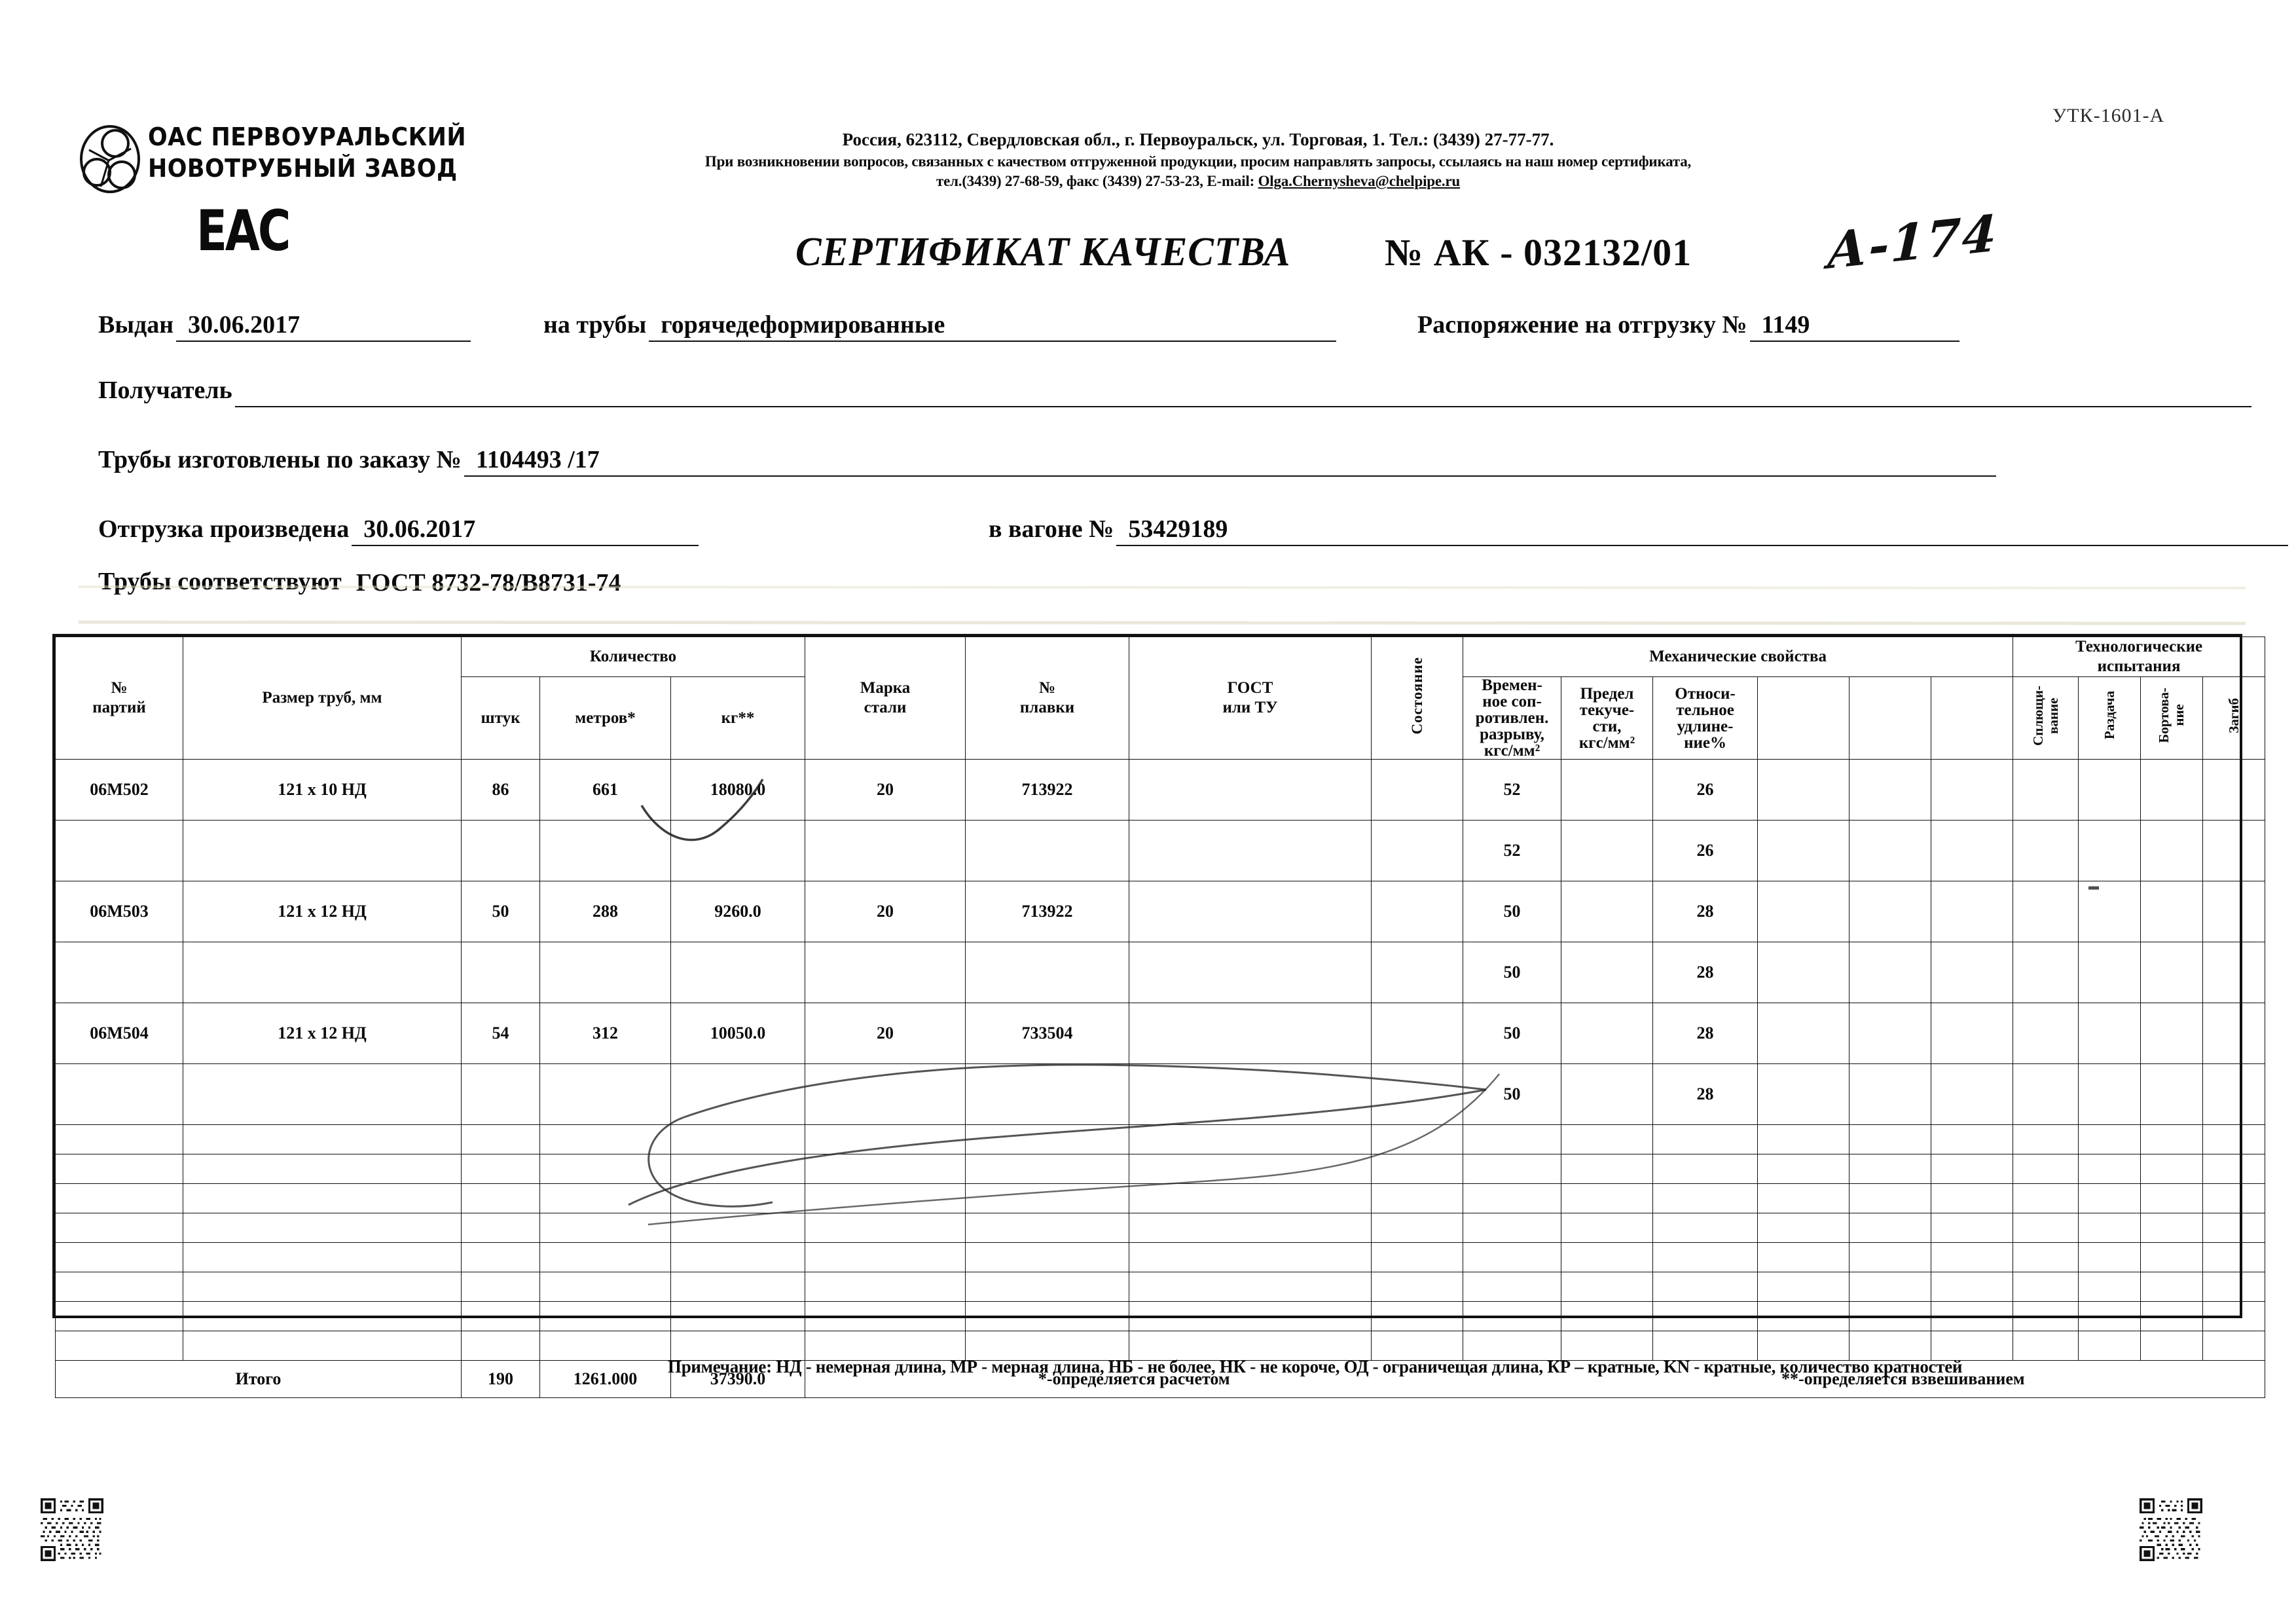 This screenshot has height=1624, width=2296. Describe the element at coordinates (1047, 707) in the screenshot. I see `heat-header-line2: плавки` at that location.